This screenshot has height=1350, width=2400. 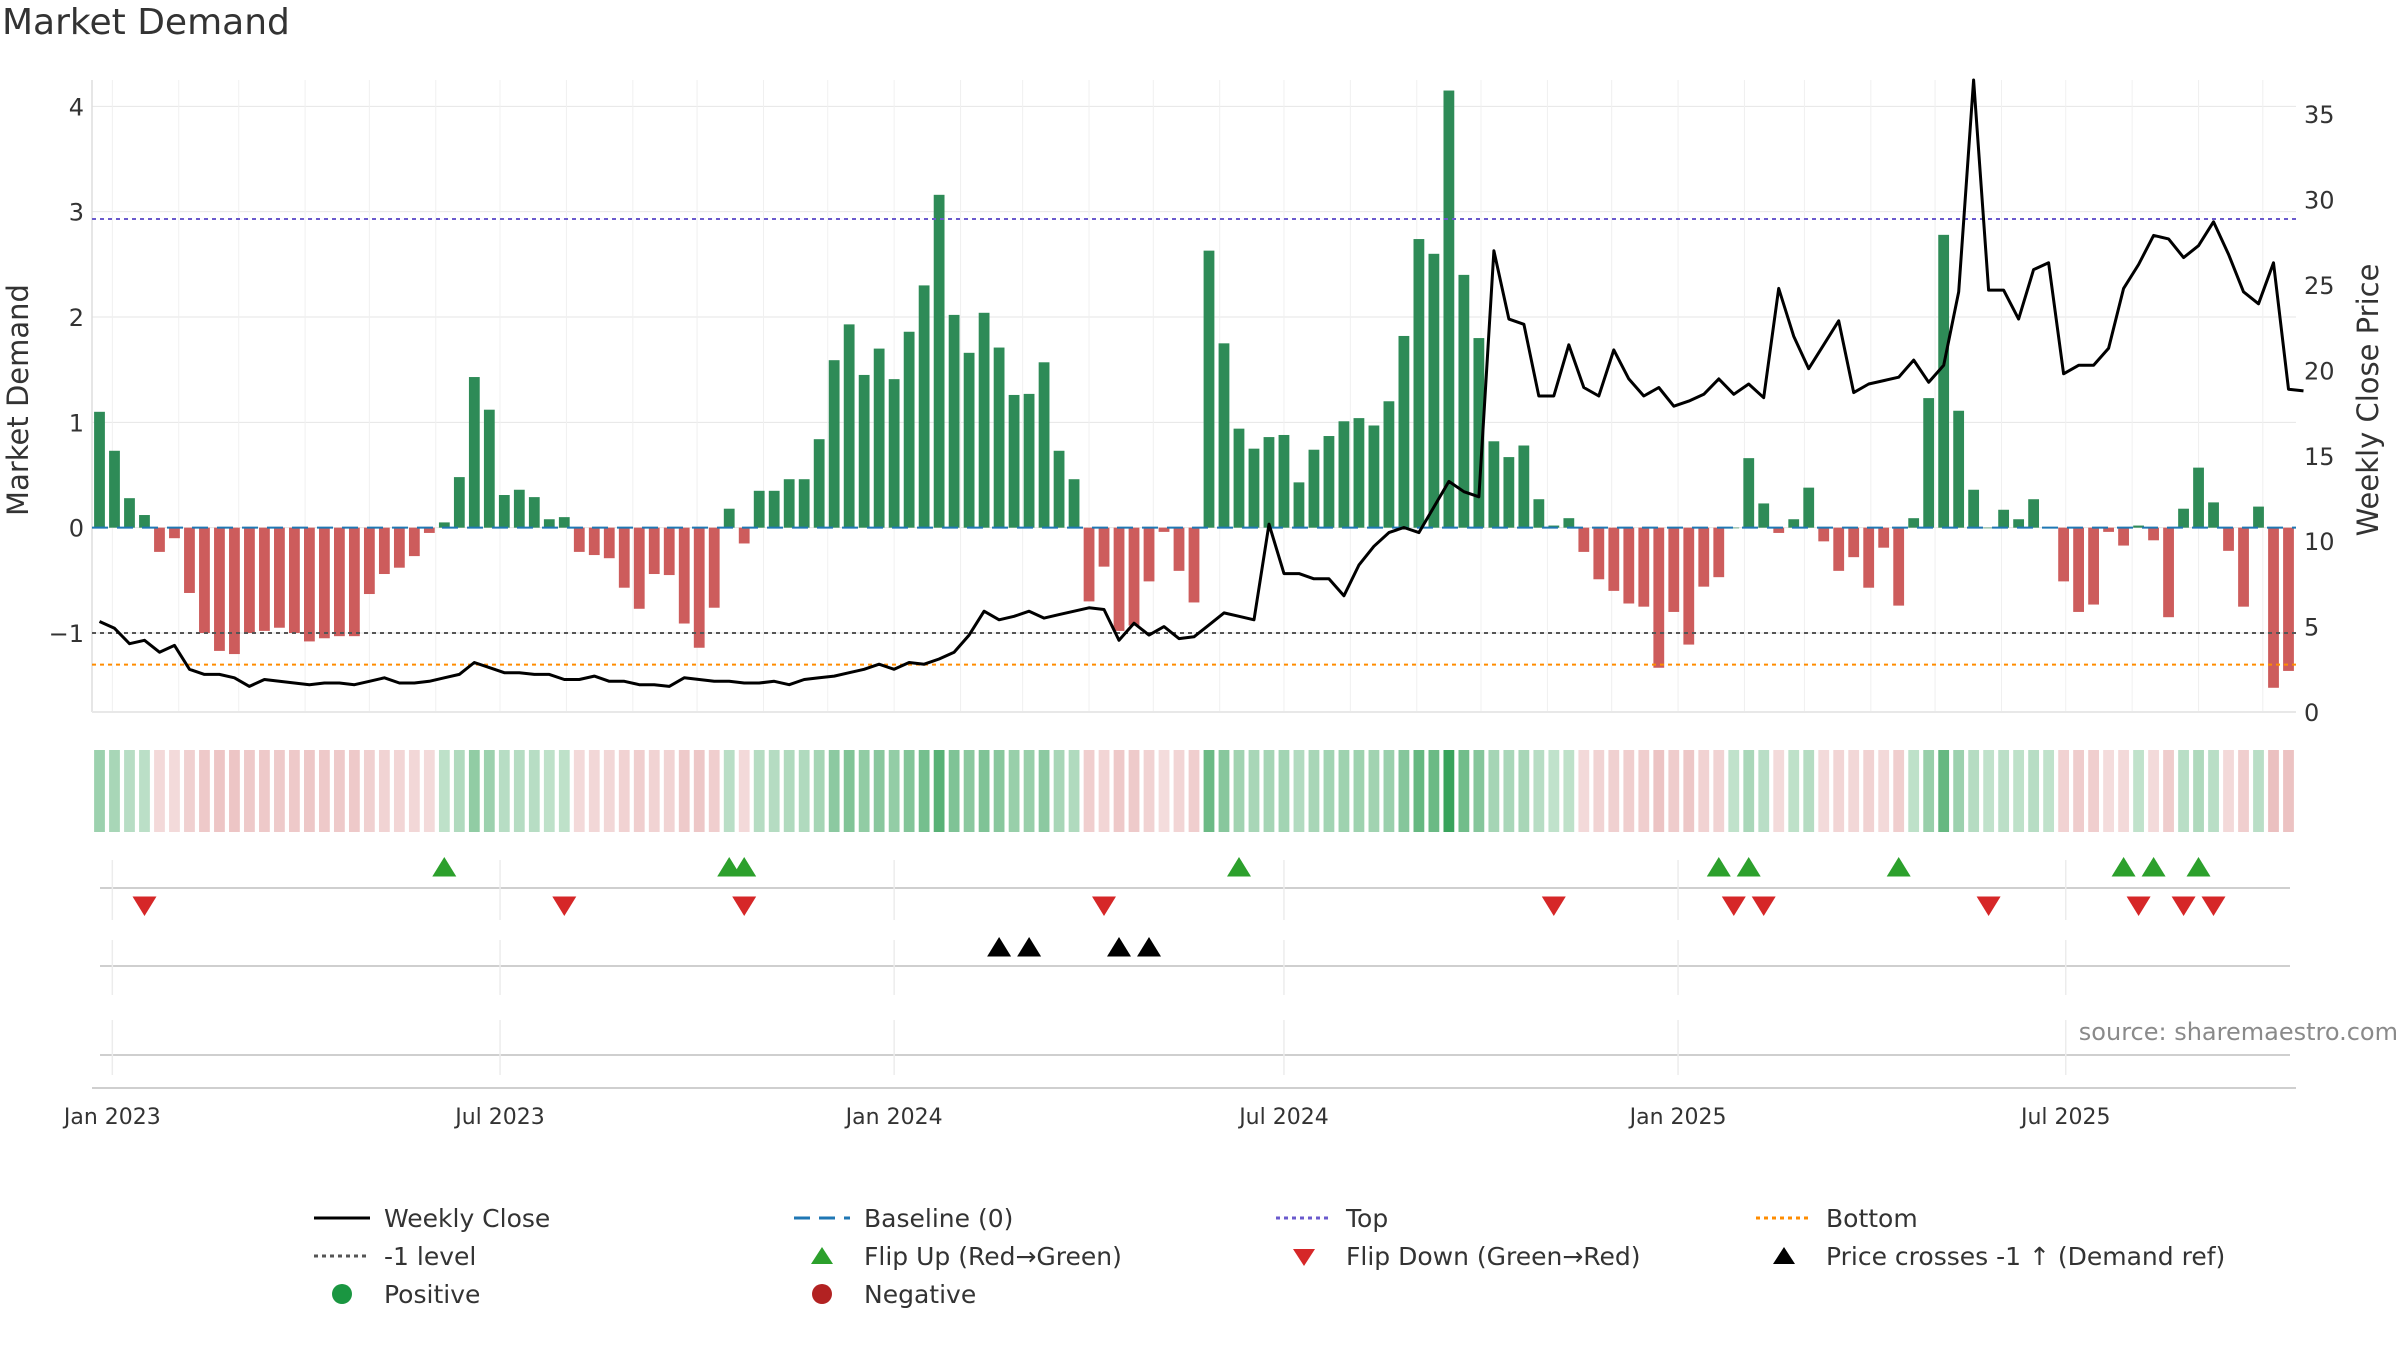 I want to click on legend-item-price-cross: Price crosses -1 ↑ (Demand ref), so click(x=1988, y=1256).